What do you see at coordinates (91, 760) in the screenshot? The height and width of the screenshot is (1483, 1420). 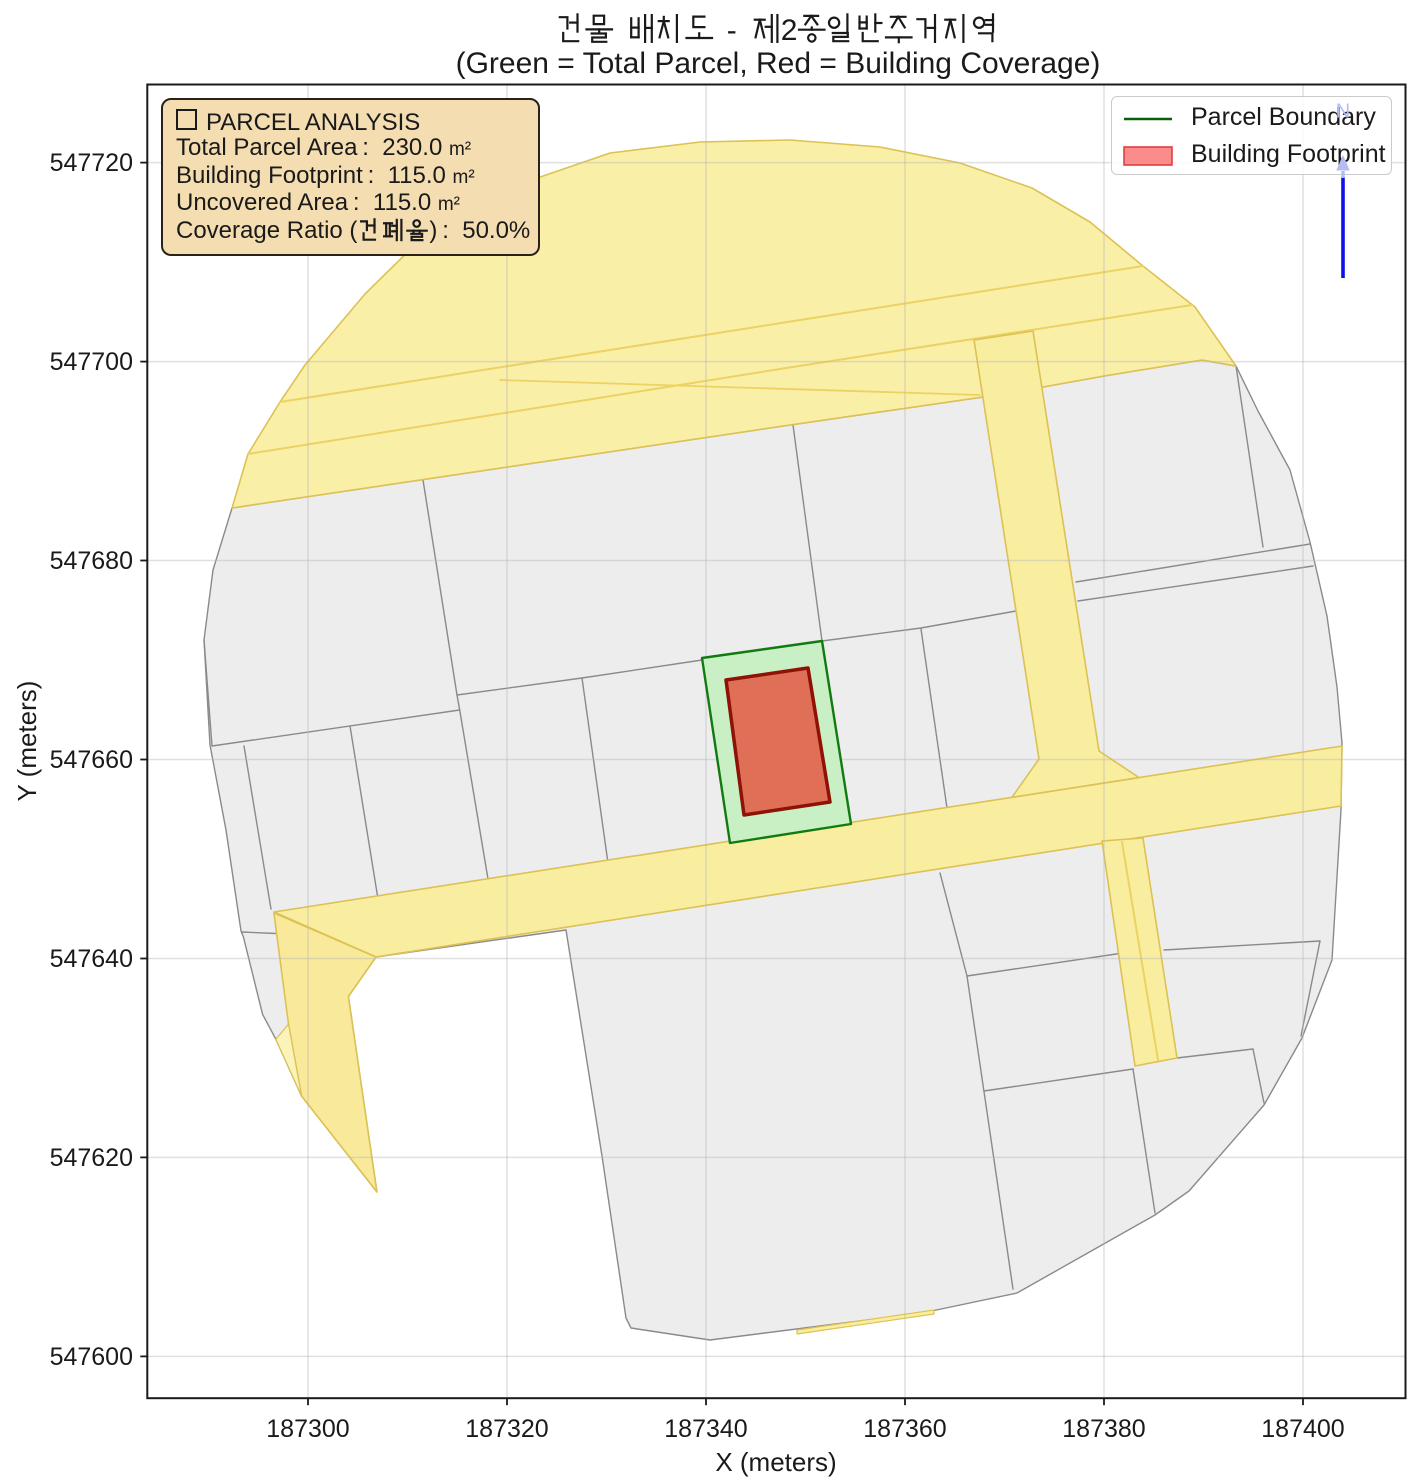 I see `svg-text: 547660` at bounding box center [91, 760].